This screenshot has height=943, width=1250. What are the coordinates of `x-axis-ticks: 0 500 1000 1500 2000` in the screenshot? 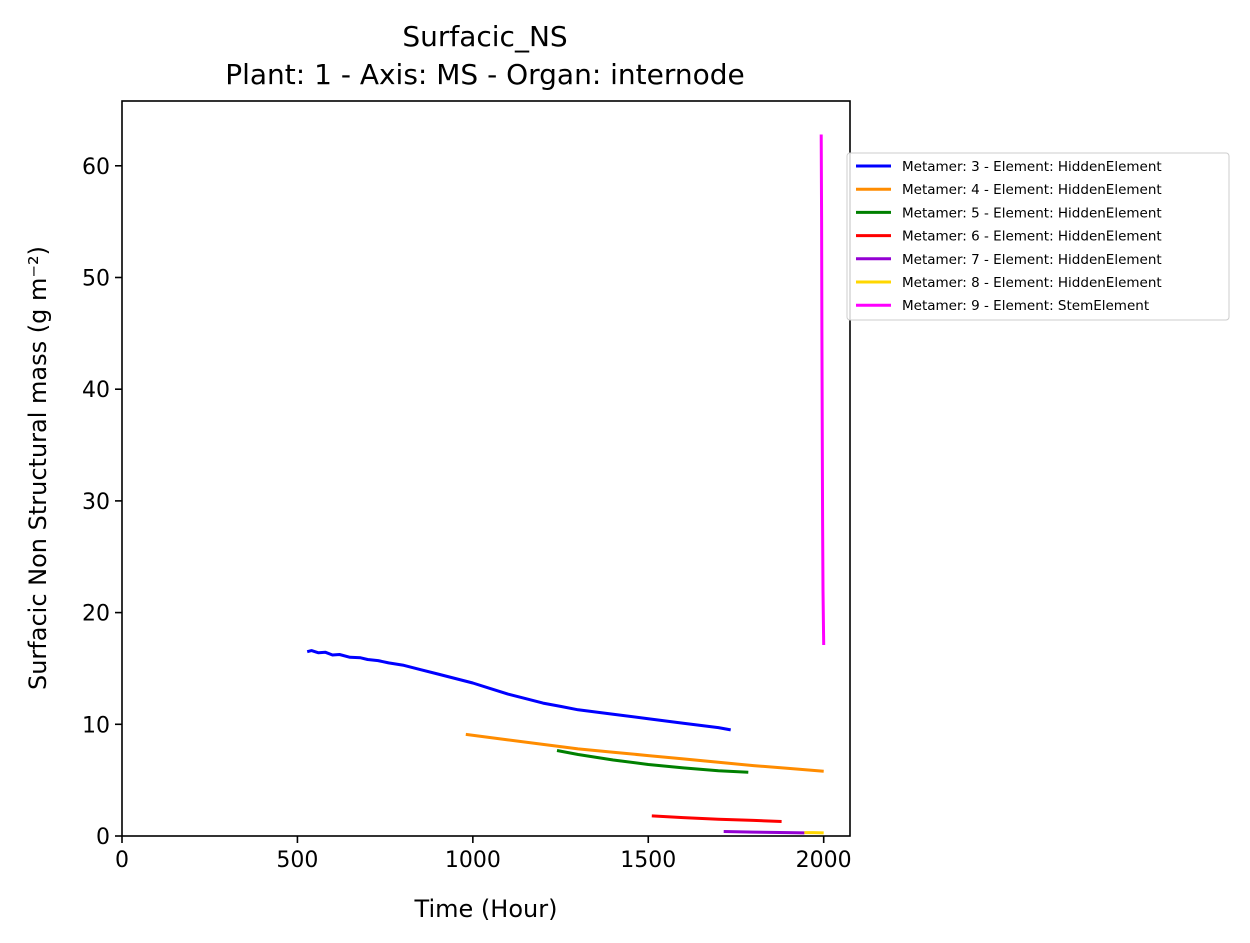 It's located at (483, 854).